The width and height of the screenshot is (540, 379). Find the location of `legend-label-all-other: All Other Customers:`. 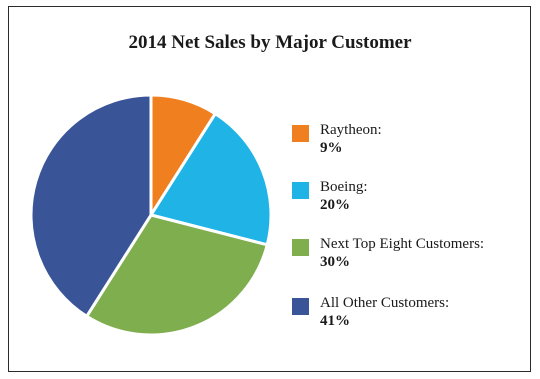

legend-label-all-other: All Other Customers: is located at coordinates (385, 303).